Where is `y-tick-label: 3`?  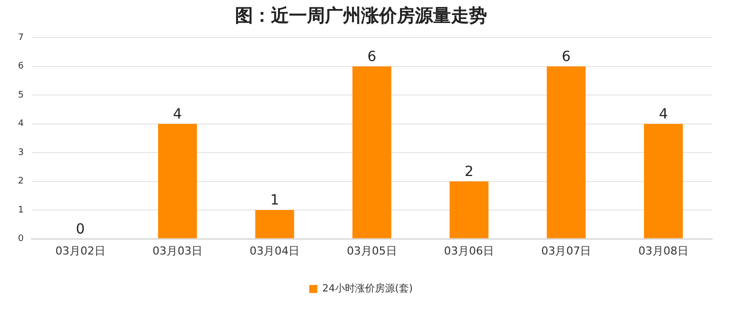 y-tick-label: 3 is located at coordinates (21, 153).